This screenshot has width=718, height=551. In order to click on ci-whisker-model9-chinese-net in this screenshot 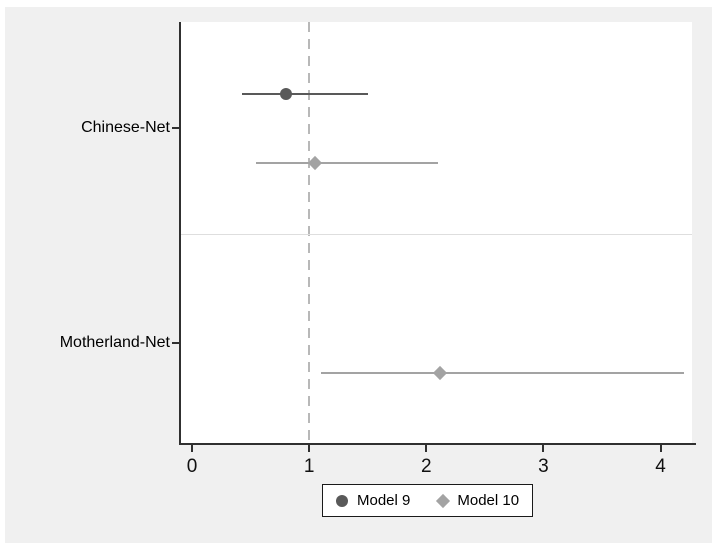, I will do `click(305, 93)`.